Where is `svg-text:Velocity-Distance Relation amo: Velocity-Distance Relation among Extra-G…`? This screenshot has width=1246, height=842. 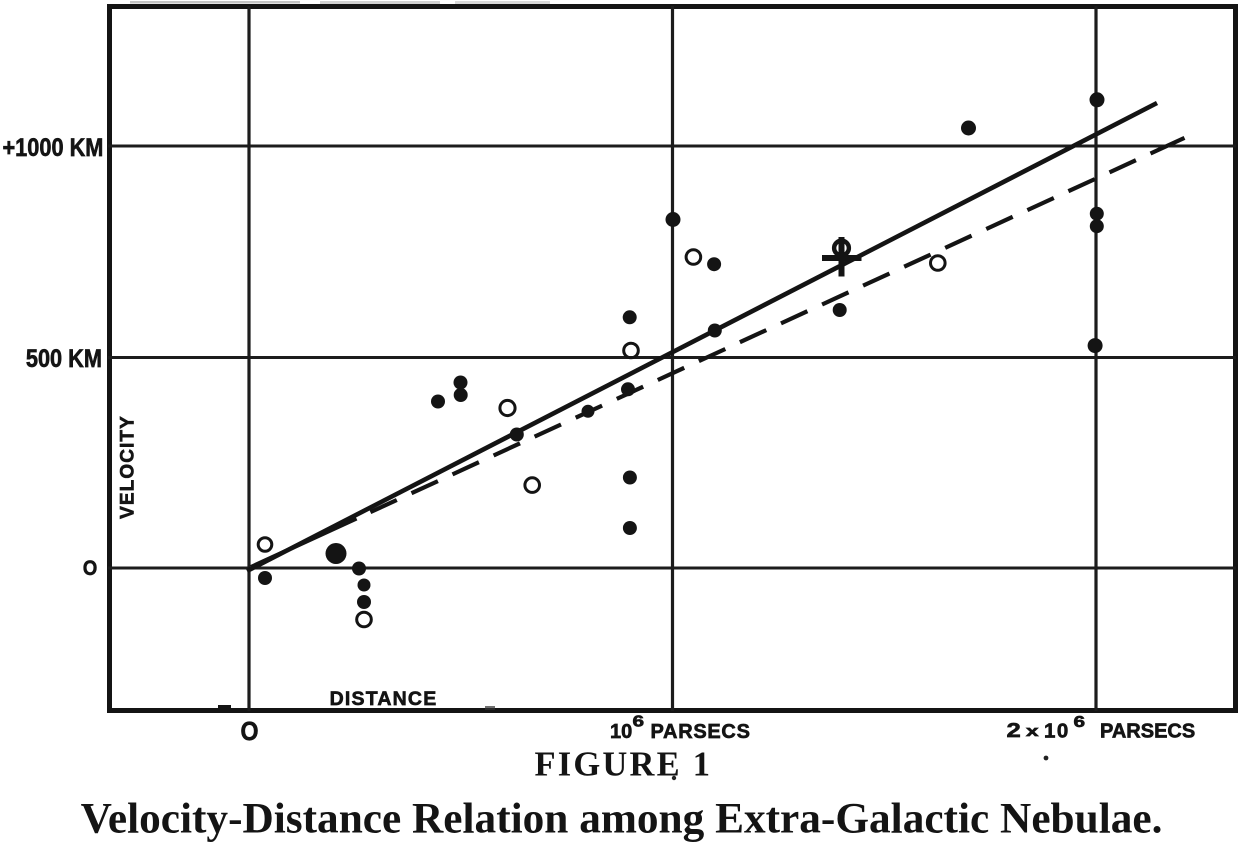
svg-text:Velocity-Distance Relation amo: Velocity-Distance Relation among Extra-G… is located at coordinates (622, 818).